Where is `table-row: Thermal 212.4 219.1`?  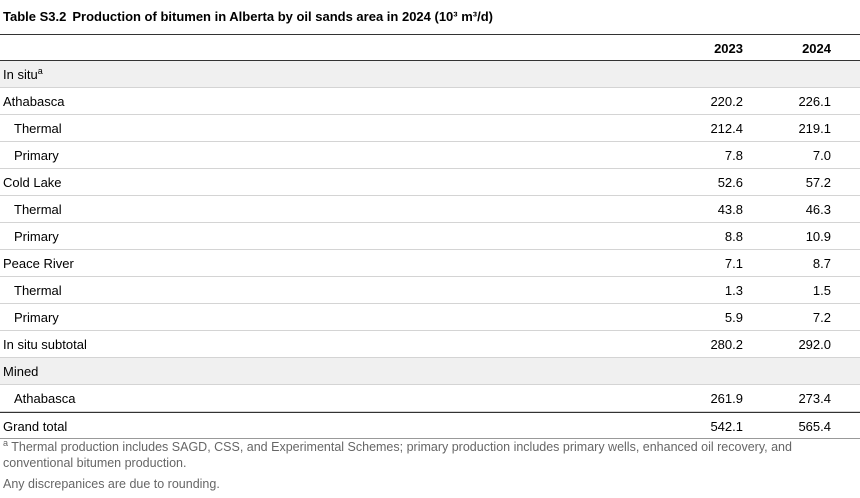
table-row: Thermal 212.4 219.1 is located at coordinates (430, 128).